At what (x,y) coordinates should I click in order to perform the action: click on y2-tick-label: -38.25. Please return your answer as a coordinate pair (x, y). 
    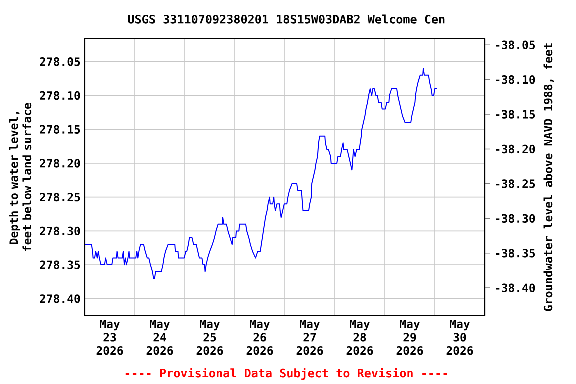
    Looking at the image, I should click on (516, 184).